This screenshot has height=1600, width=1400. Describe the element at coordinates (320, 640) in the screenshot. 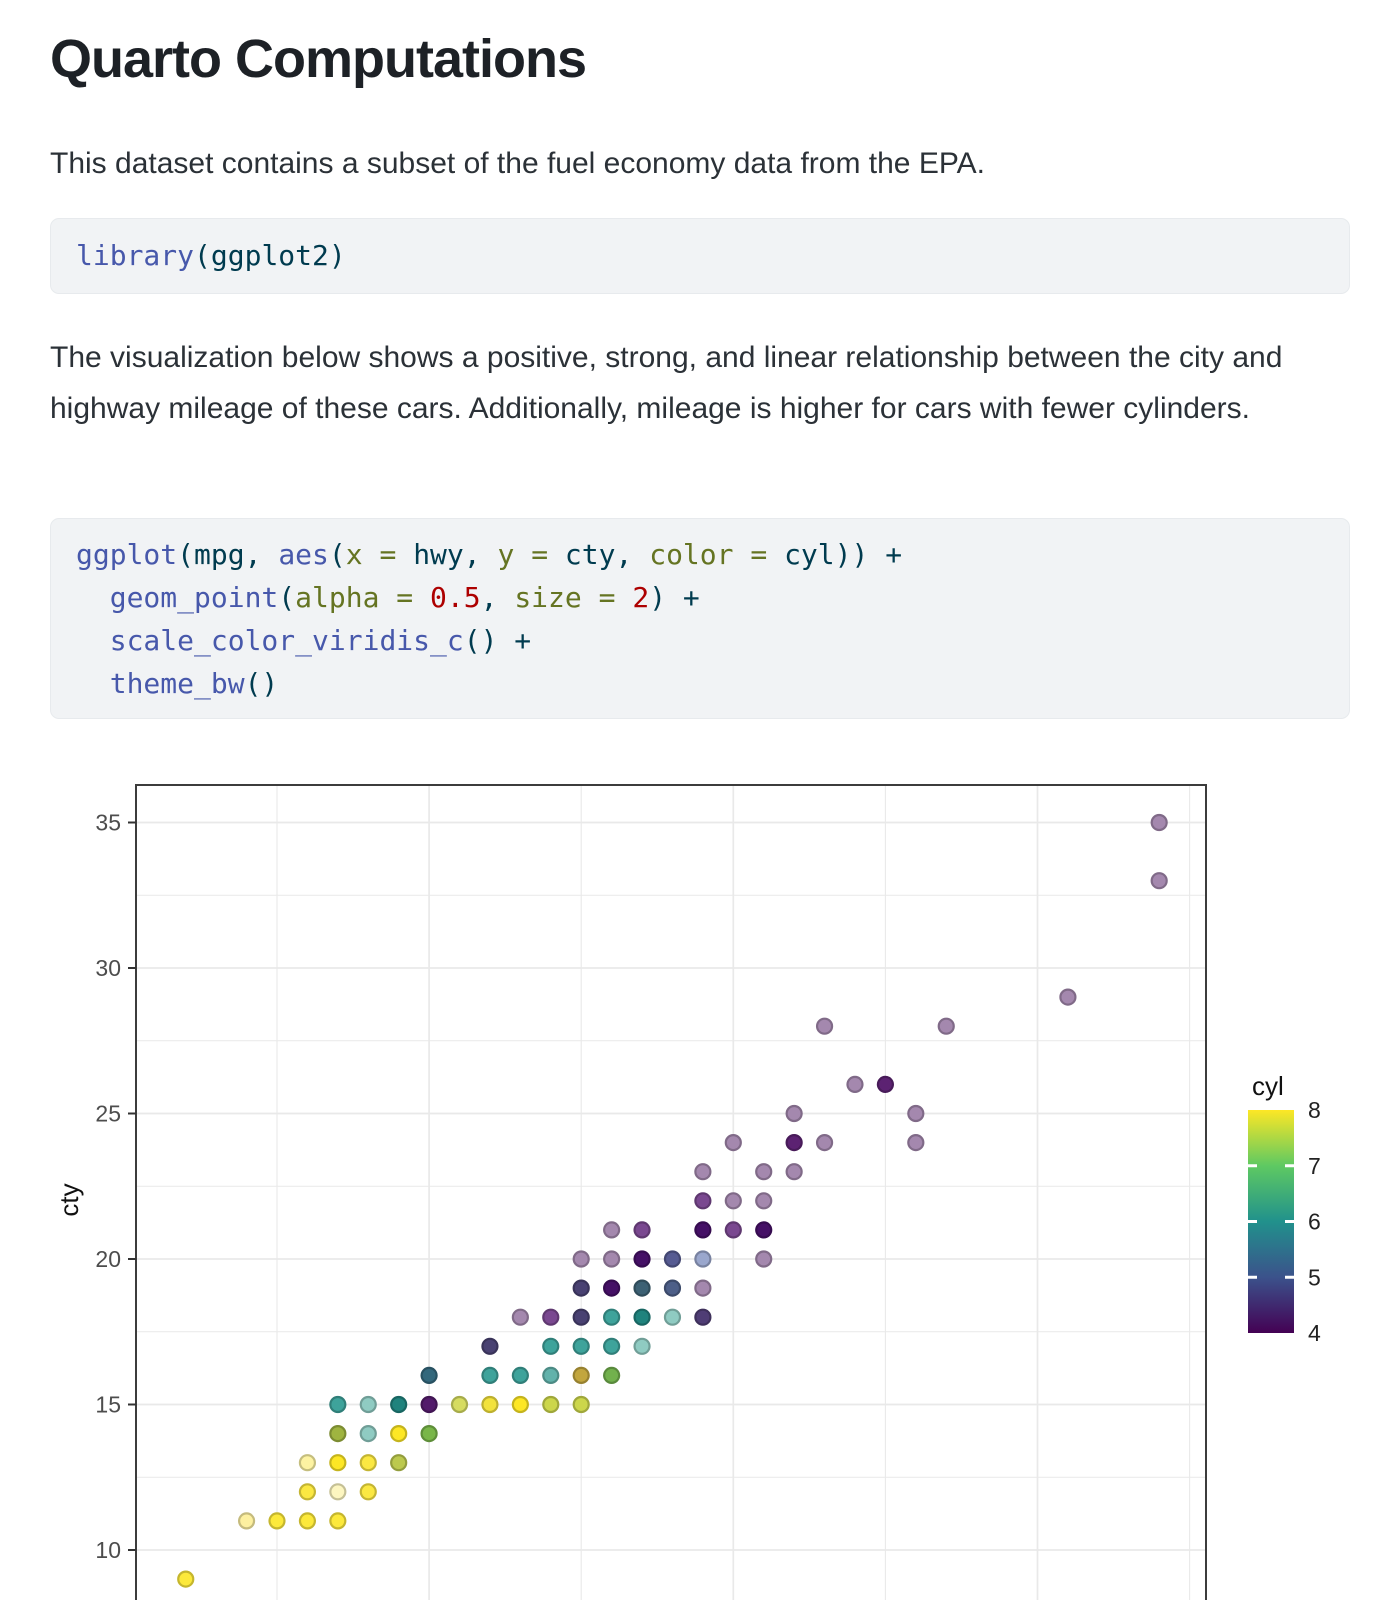

I see `code-line: scale_color_viridis_c() +` at that location.